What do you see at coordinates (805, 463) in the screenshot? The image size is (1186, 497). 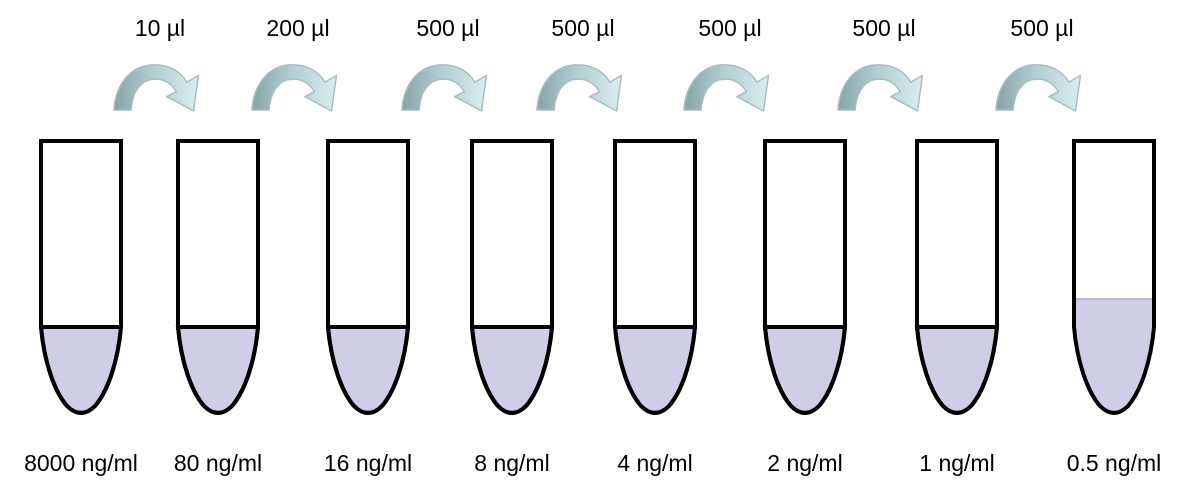 I see `concentration-label: 2 ng/ml` at bounding box center [805, 463].